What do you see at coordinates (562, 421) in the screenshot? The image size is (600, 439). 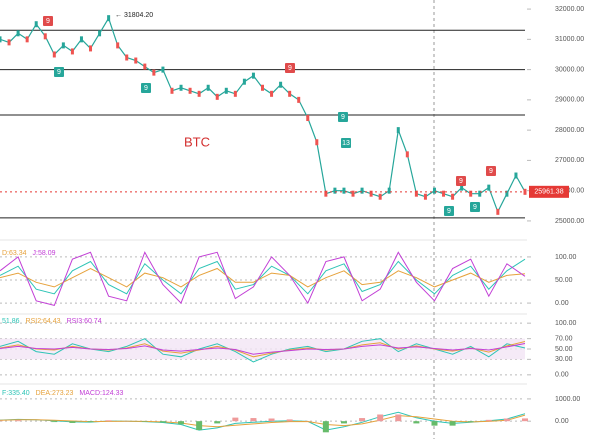 I see `y-tick-label: 0.00` at bounding box center [562, 421].